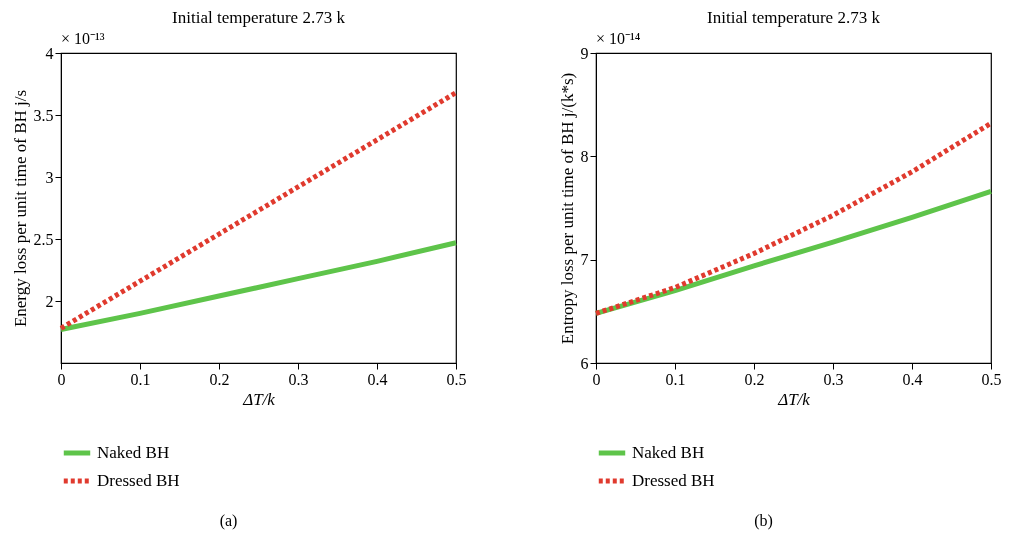 Image resolution: width=1028 pixels, height=537 pixels. I want to click on y-tick-label: 4, so click(49, 53).